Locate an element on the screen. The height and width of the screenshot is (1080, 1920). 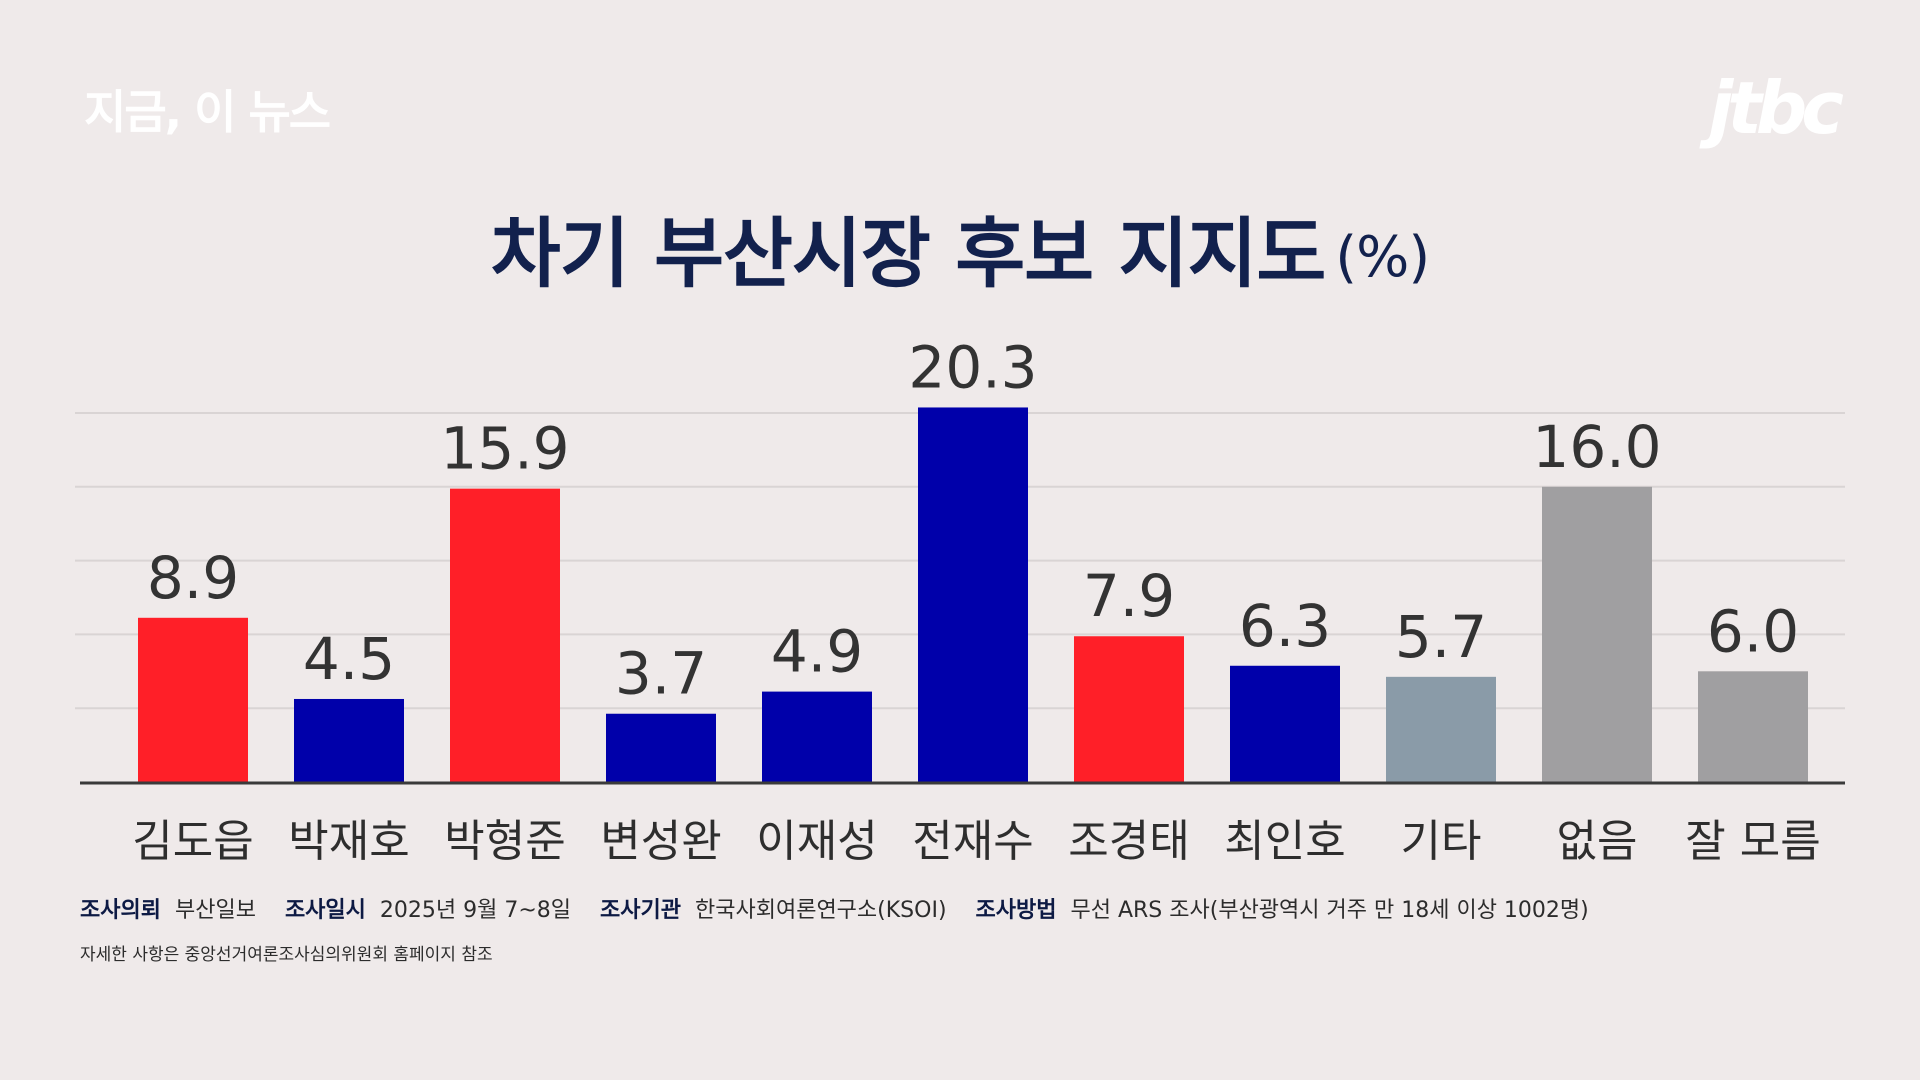
survey-info-value-0: 부산일보 is located at coordinates (215, 910).